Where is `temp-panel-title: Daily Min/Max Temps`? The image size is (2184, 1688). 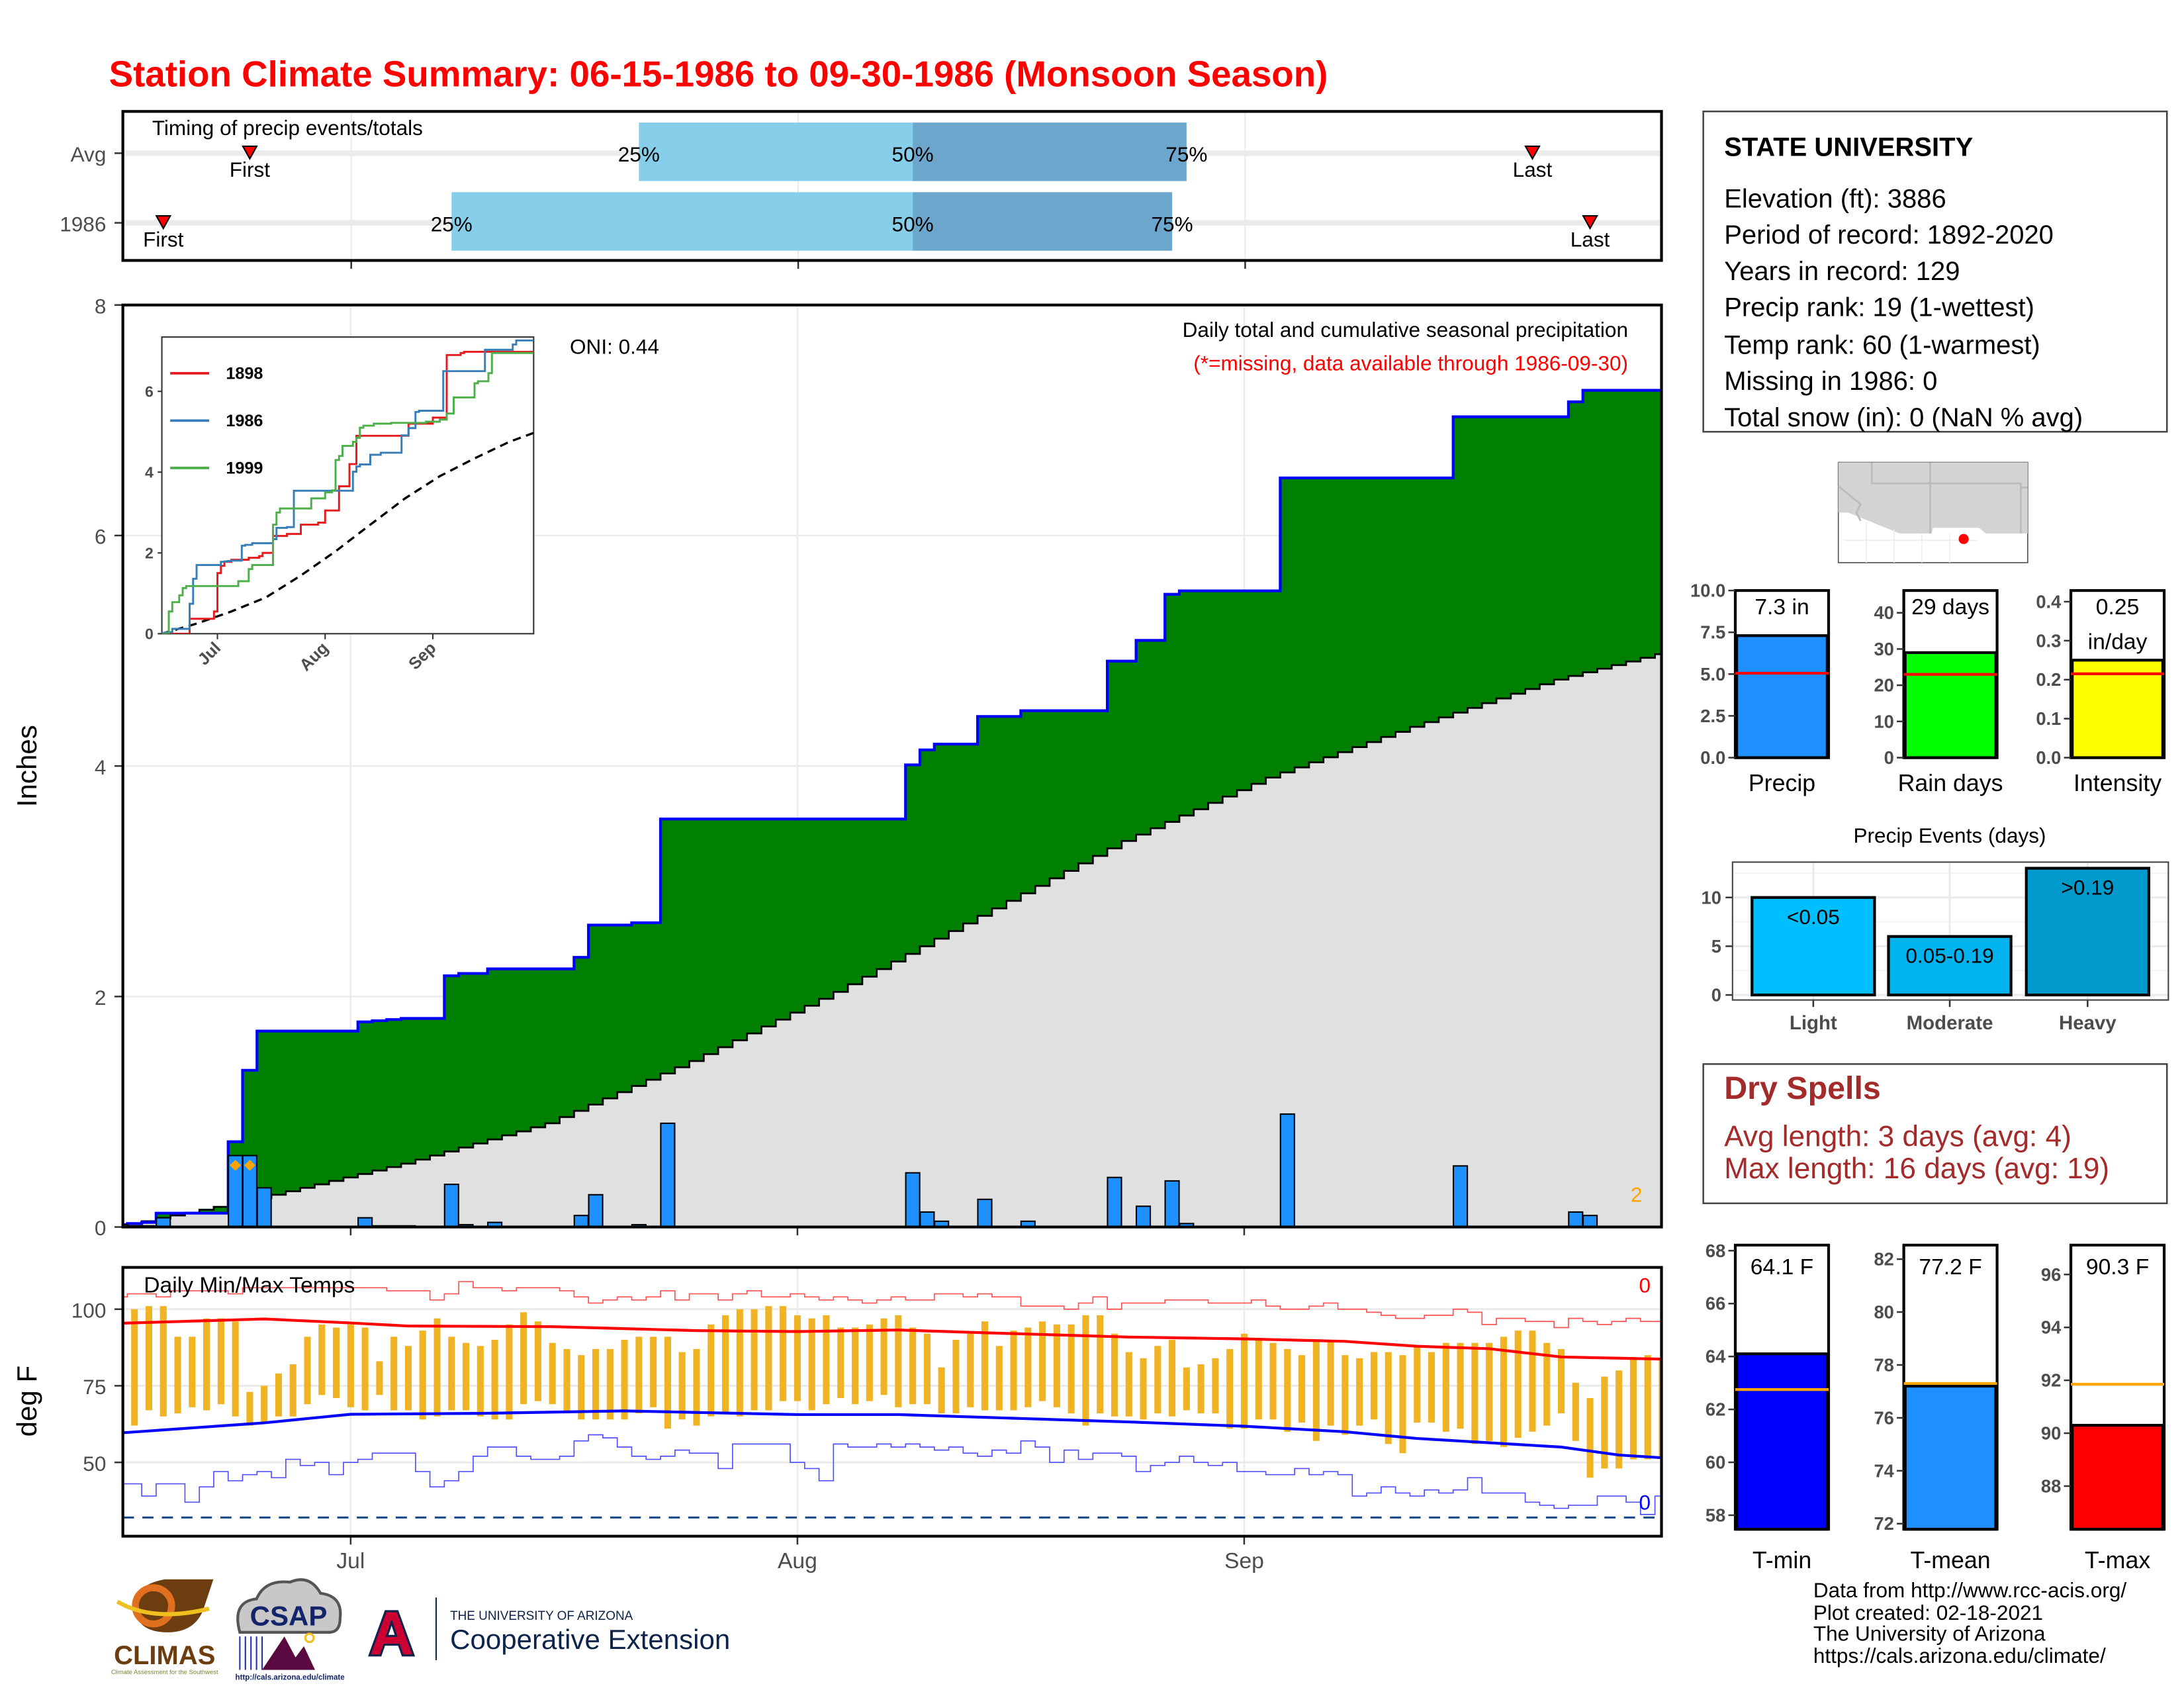 temp-panel-title: Daily Min/Max Temps is located at coordinates (250, 1285).